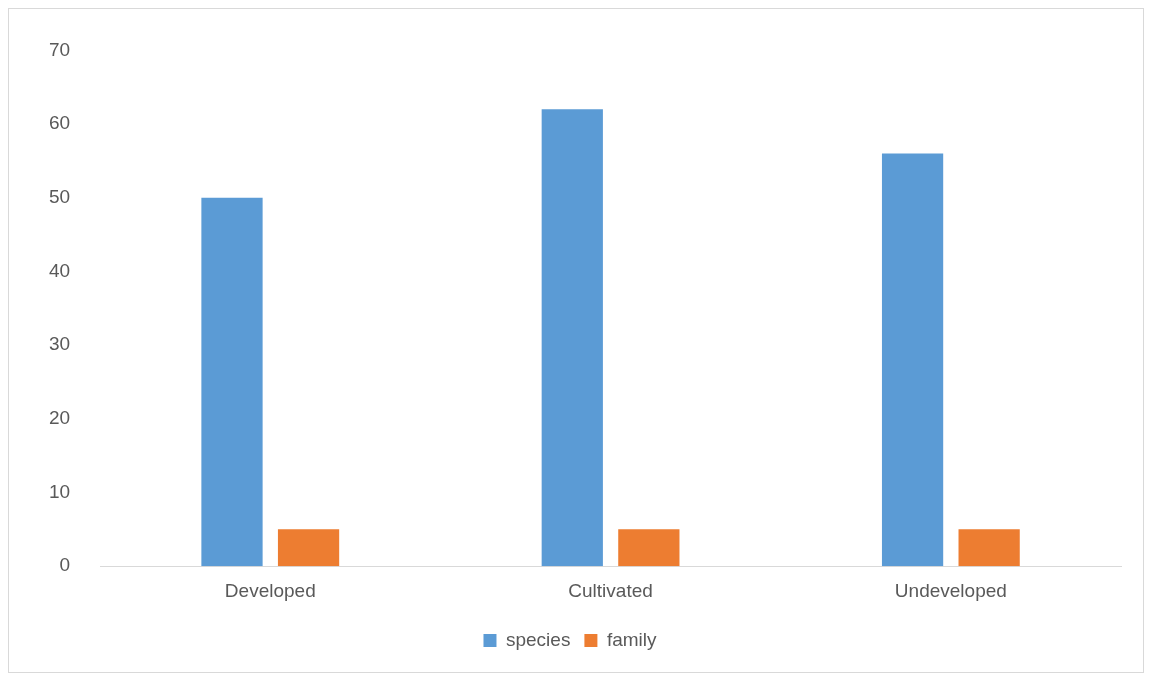 The height and width of the screenshot is (679, 1150). I want to click on y-tick-label: 10, so click(59, 491).